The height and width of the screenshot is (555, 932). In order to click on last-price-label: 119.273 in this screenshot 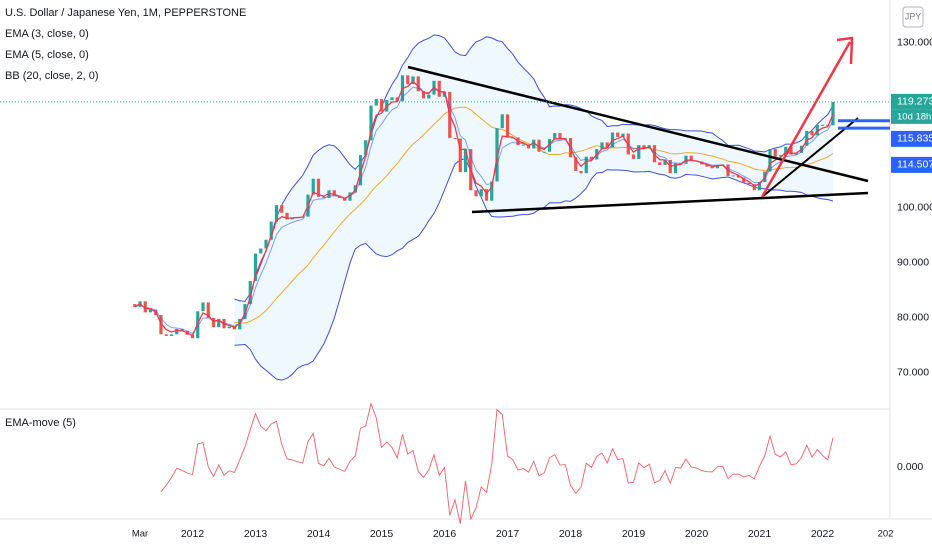, I will do `click(914, 102)`.